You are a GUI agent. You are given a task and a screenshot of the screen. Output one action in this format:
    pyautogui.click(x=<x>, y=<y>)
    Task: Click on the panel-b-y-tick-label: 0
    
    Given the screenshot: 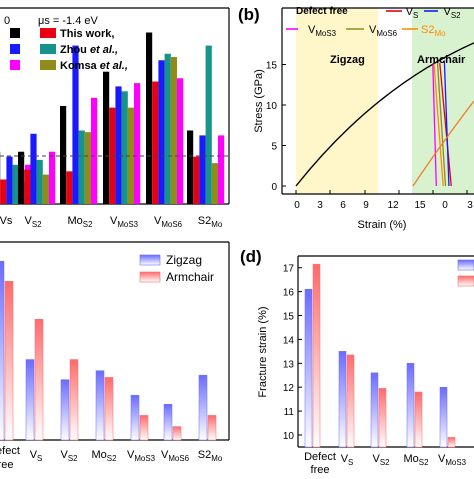 What is the action you would take?
    pyautogui.click(x=274, y=187)
    